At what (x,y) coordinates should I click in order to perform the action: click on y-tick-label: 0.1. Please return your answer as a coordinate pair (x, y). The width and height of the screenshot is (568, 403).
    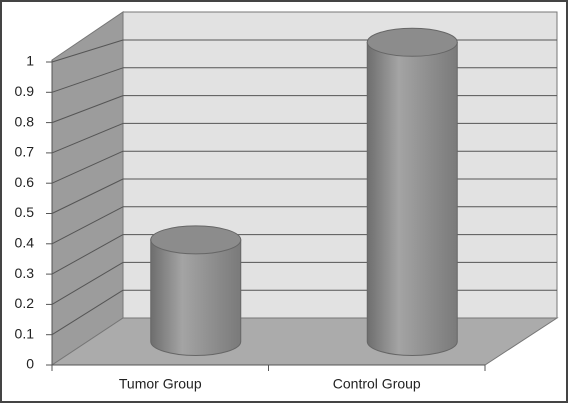
    Looking at the image, I should click on (25, 333).